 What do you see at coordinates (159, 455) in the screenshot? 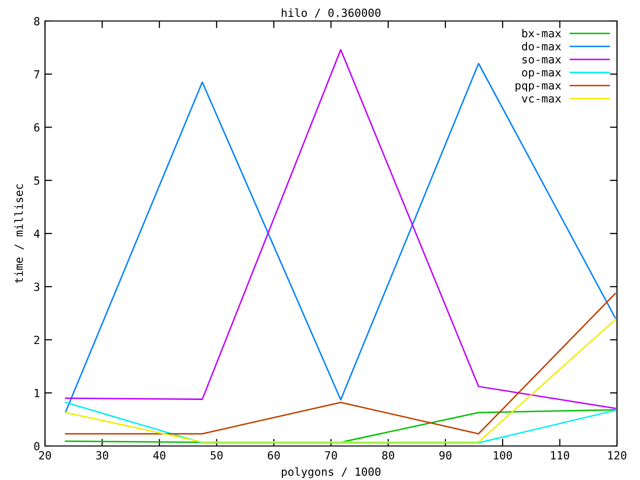
I see `x-tick-label: 40` at bounding box center [159, 455].